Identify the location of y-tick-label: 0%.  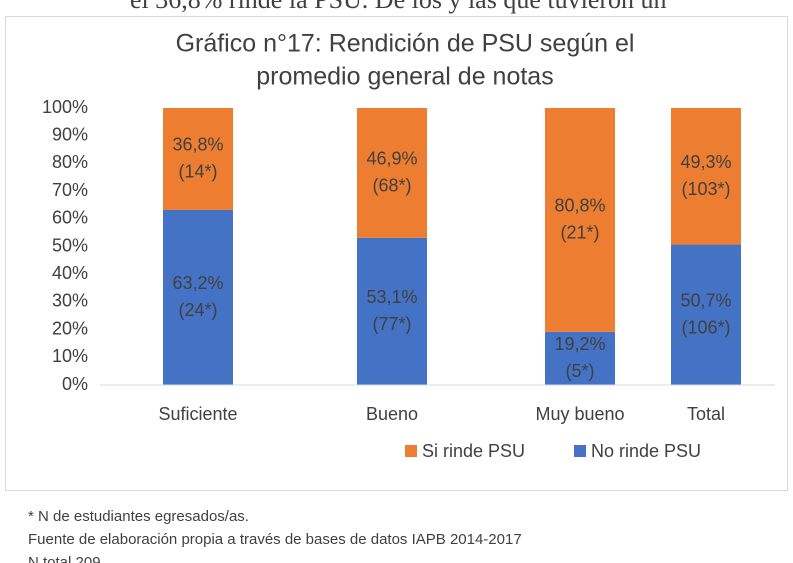
(75, 384).